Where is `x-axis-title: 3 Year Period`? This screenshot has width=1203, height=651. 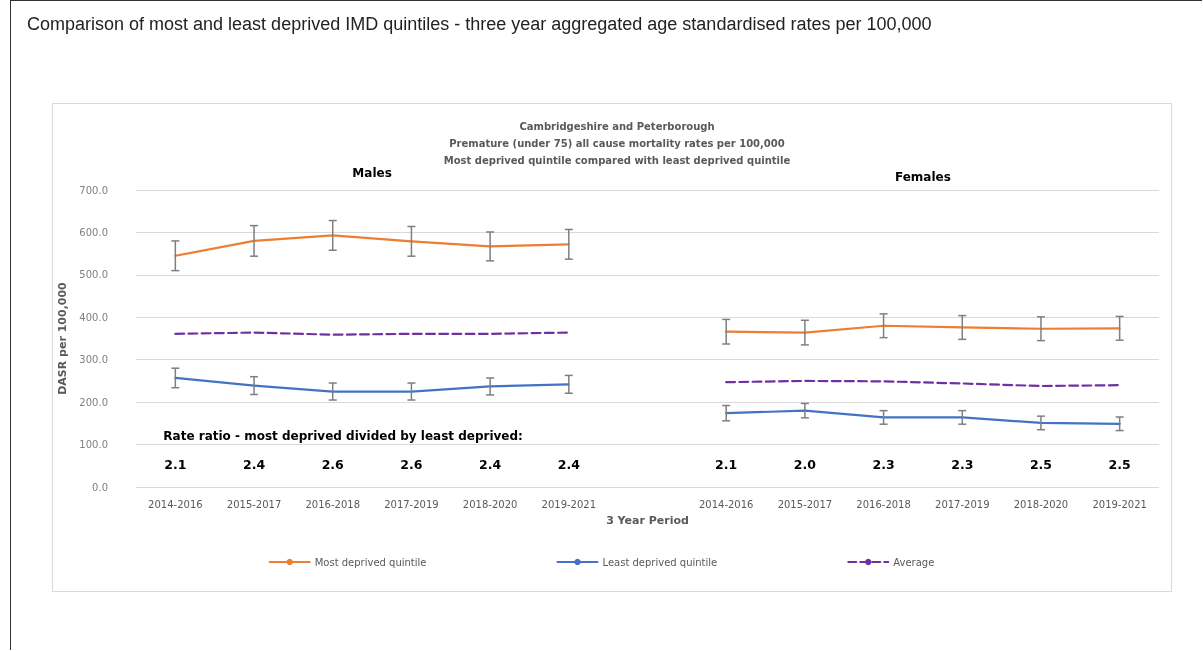
x-axis-title: 3 Year Period is located at coordinates (647, 520).